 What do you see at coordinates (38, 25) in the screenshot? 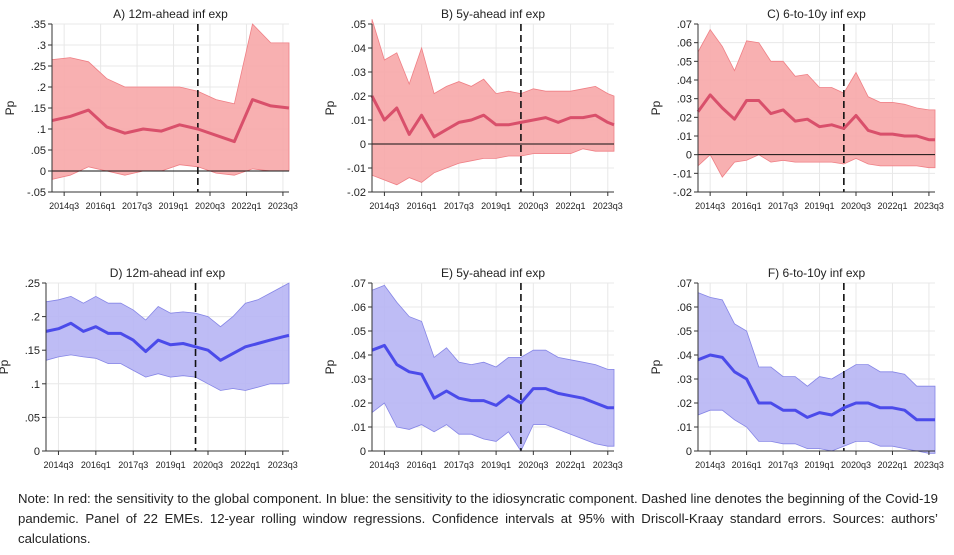
I see `y-tick-label: .35` at bounding box center [38, 25].